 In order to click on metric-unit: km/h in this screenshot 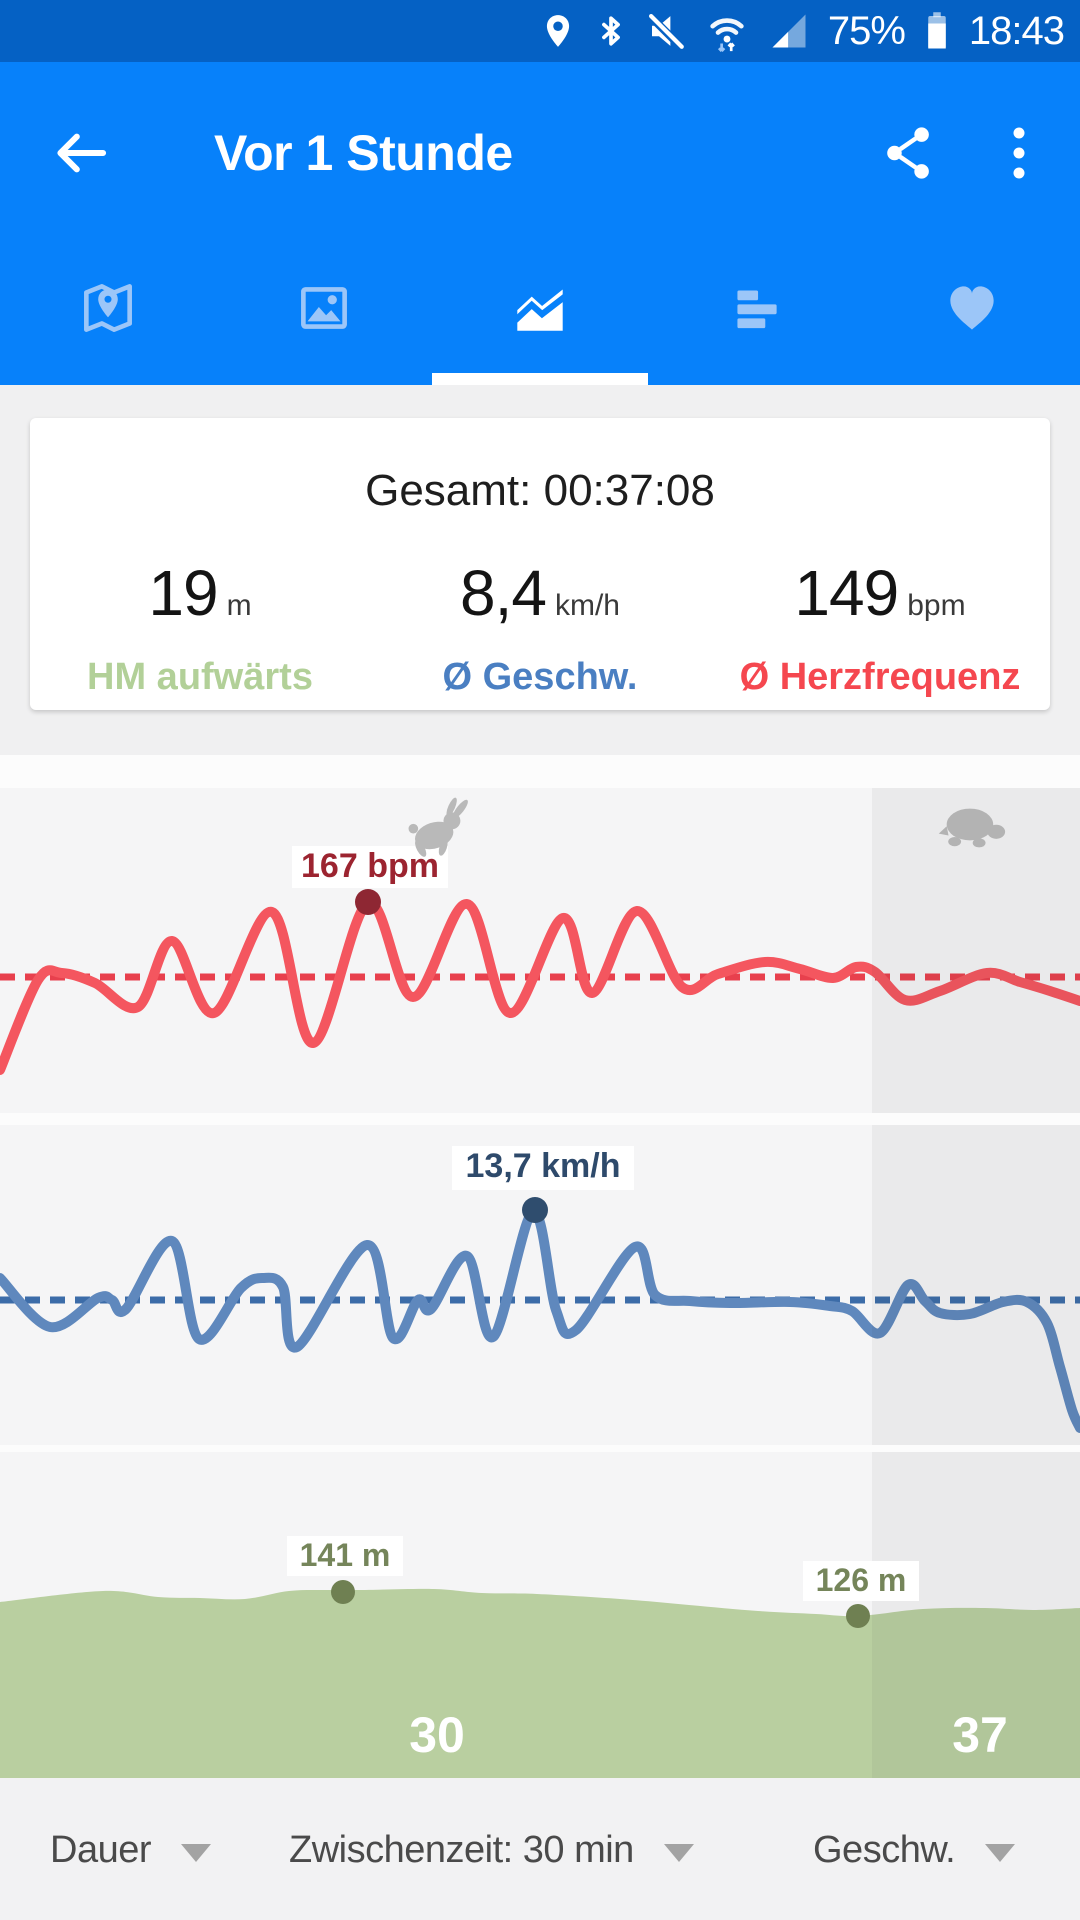, I will do `click(587, 605)`.